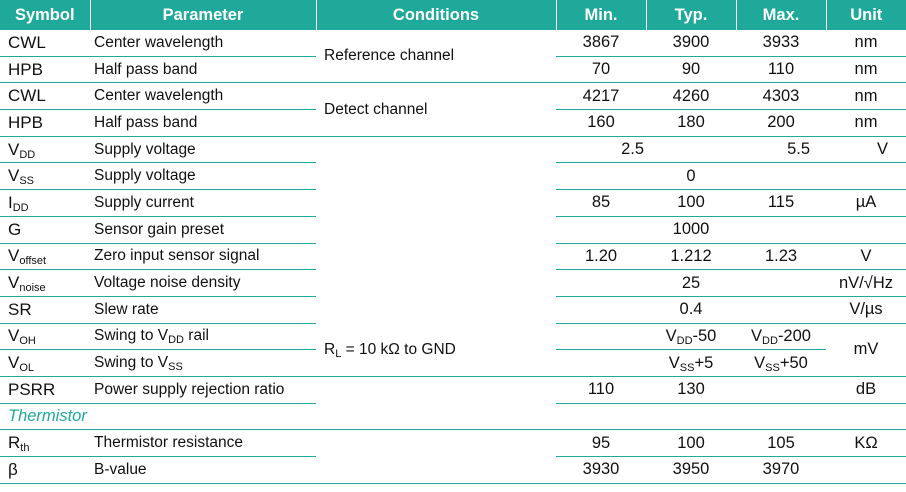  I want to click on parameter-cell: Half pass band, so click(203, 70).